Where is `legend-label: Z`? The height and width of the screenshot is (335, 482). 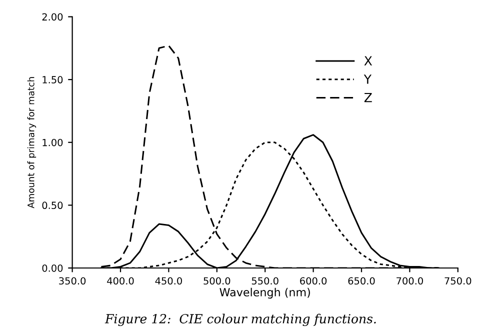
legend-label: Z is located at coordinates (368, 97).